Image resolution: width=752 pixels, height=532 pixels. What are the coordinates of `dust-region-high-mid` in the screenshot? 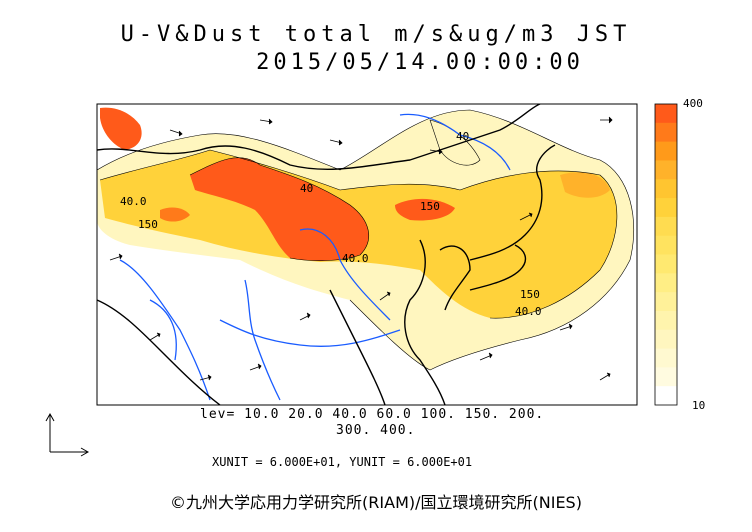 It's located at (175, 214).